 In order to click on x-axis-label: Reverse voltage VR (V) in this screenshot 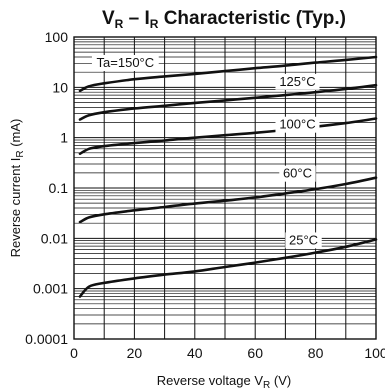, I will do `click(224, 381)`.